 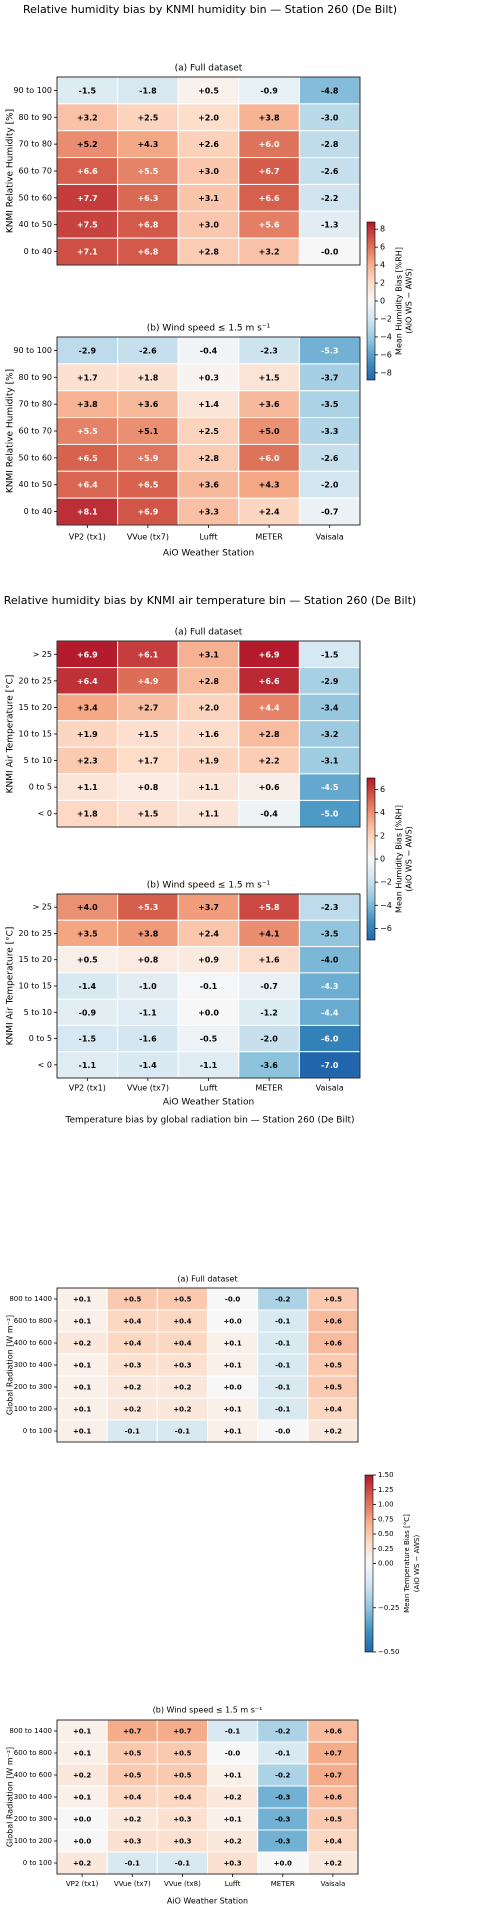 I want to click on row-label: 400 to 600, so click(x=33, y=1775).